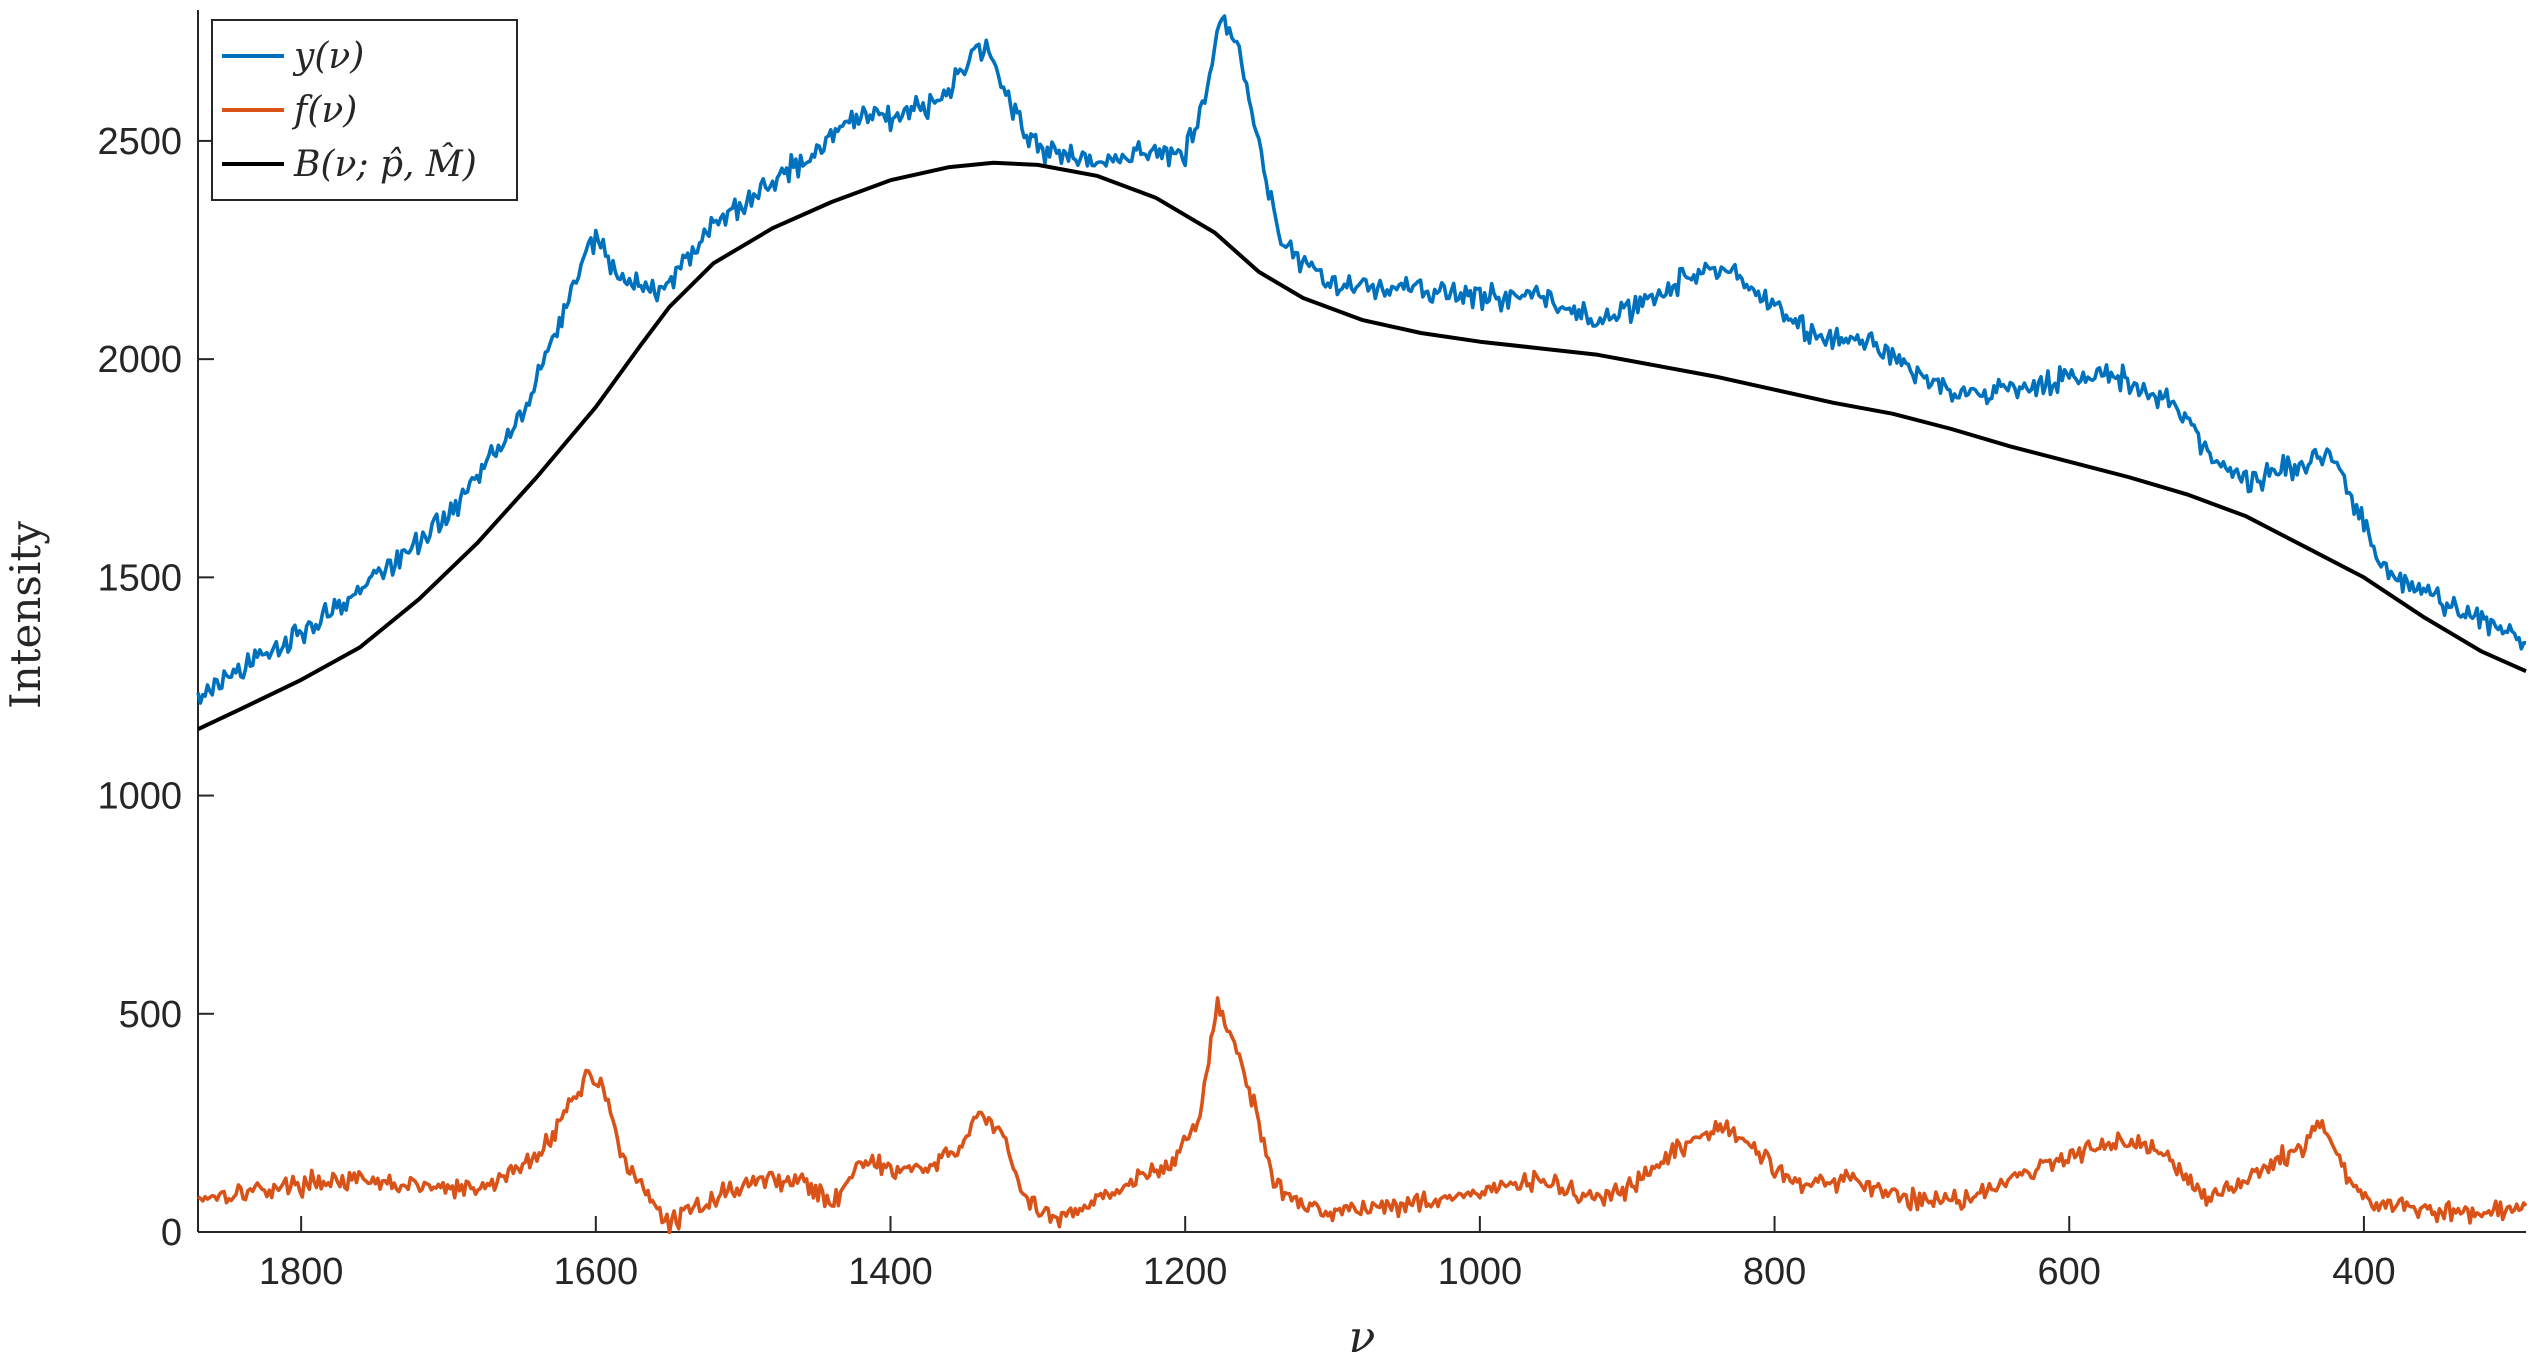 Image resolution: width=2528 pixels, height=1362 pixels. Describe the element at coordinates (890, 1272) in the screenshot. I see `x-tick-label: 1400` at that location.